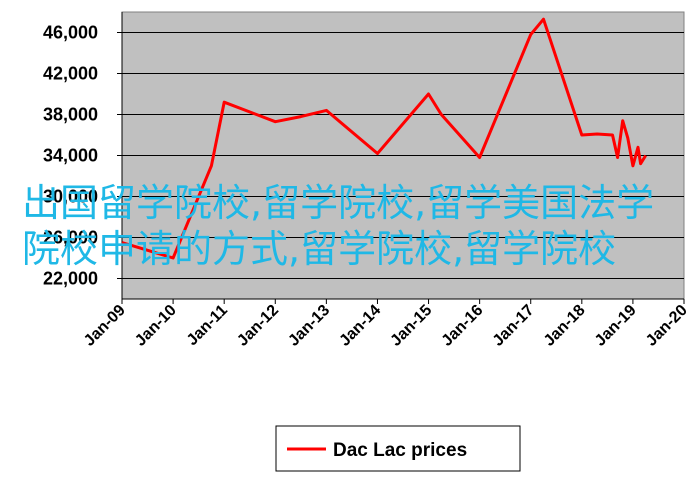 This screenshot has height=479, width=695. What do you see at coordinates (667, 326) in the screenshot?
I see `x-tick-label: Jan-20` at bounding box center [667, 326].